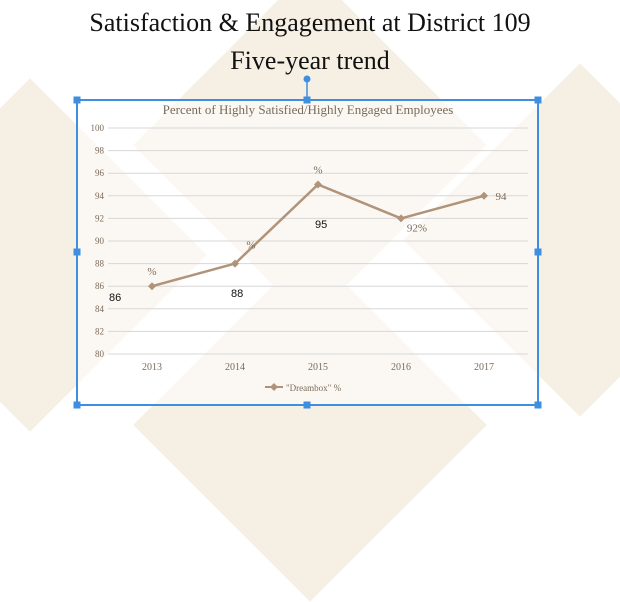  Describe the element at coordinates (321, 225) in the screenshot. I see `annotation-text: 95` at that location.